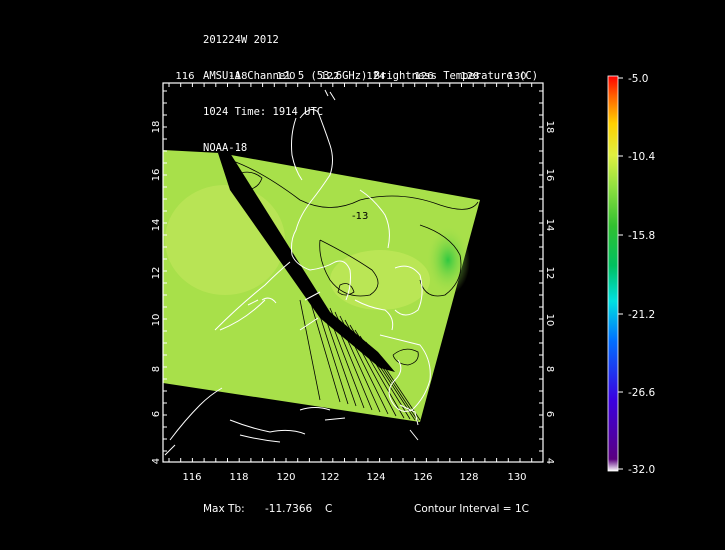 The width and height of the screenshot is (725, 550). I want to click on lon-labels-top: 116 118 120 122 124 126 128 130, so click(350, 76).